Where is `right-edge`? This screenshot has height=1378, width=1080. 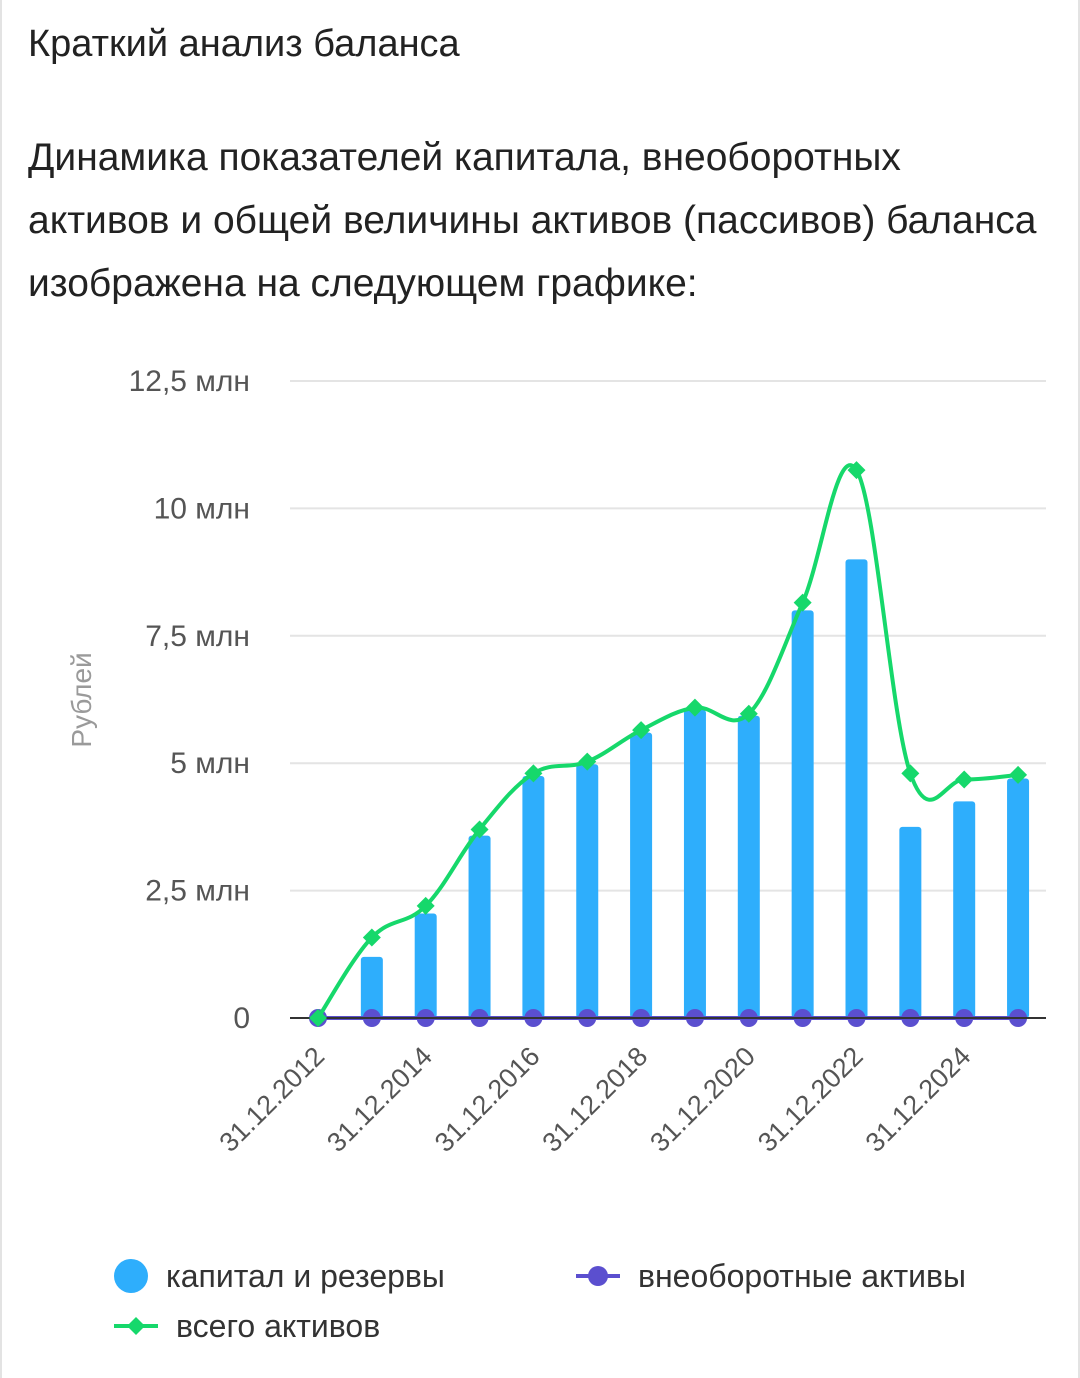 right-edge is located at coordinates (1079, 689).